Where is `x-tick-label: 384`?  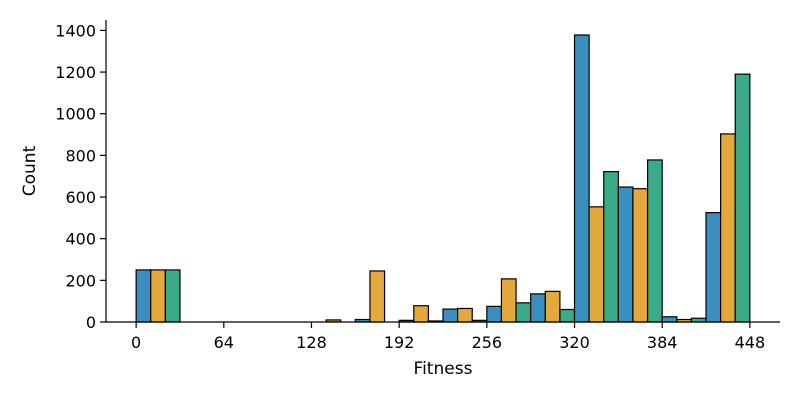 x-tick-label: 384 is located at coordinates (662, 342).